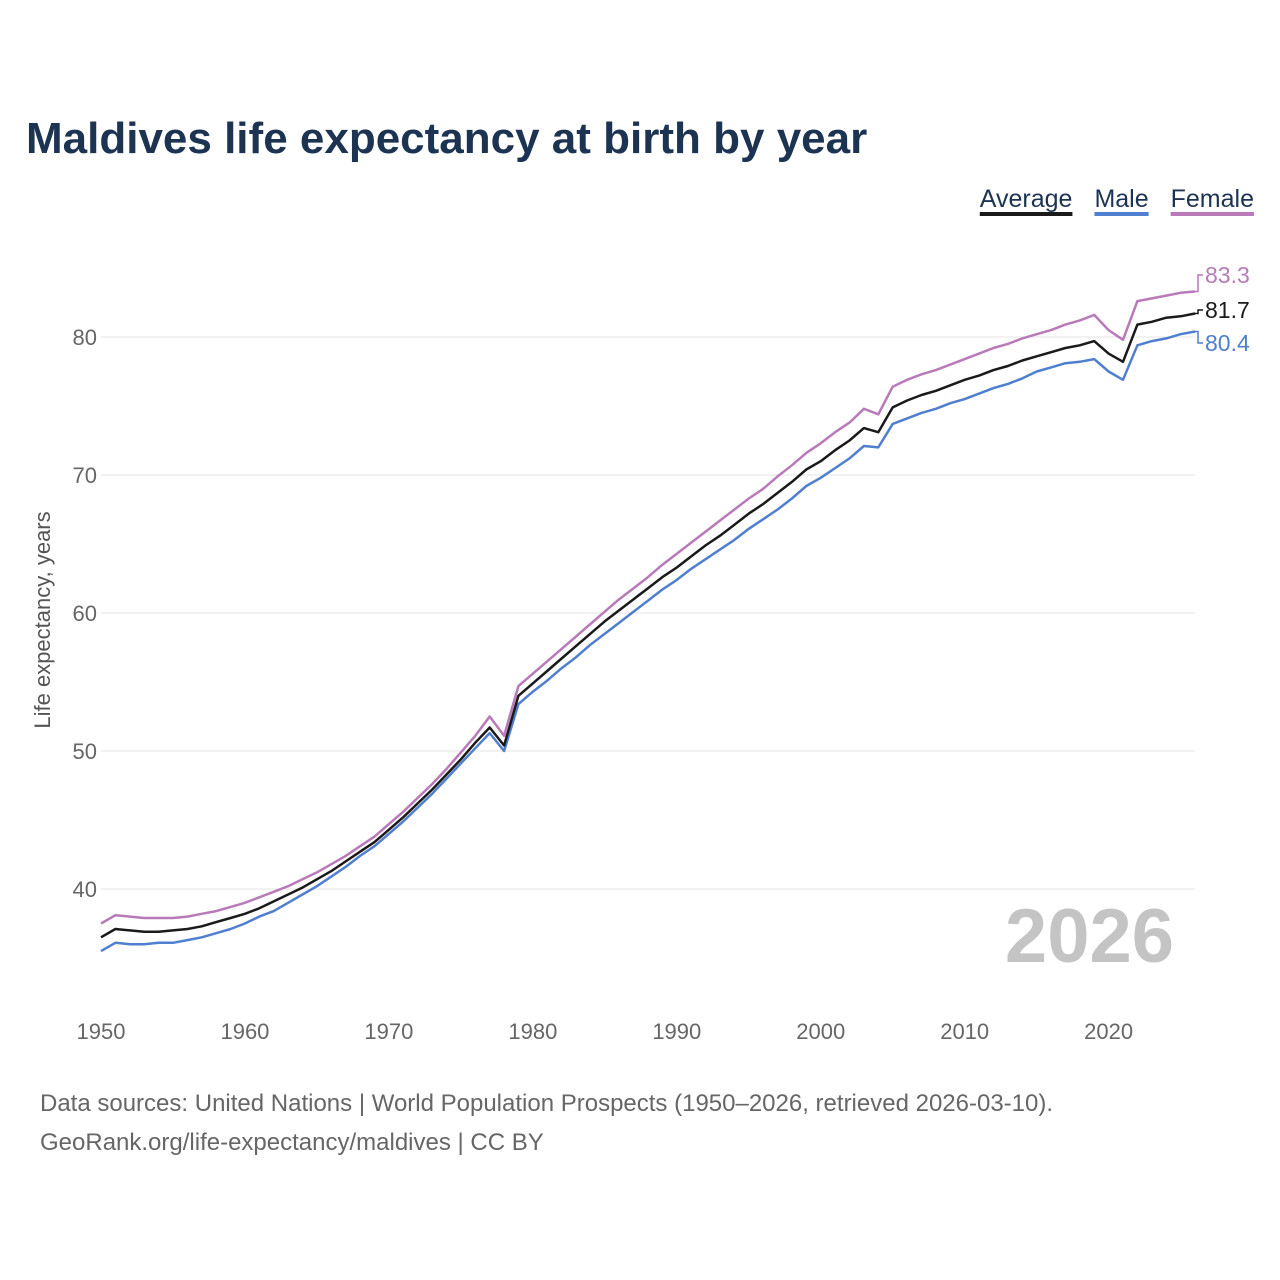 The height and width of the screenshot is (1280, 1280). I want to click on legend-item-female: Female, so click(1212, 199).